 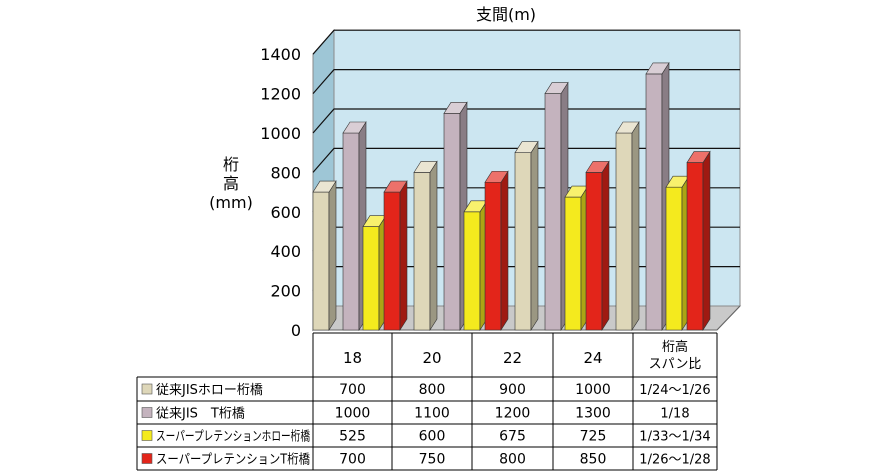 What do you see at coordinates (285, 212) in the screenshot?
I see `y-tick-label: 600` at bounding box center [285, 212].